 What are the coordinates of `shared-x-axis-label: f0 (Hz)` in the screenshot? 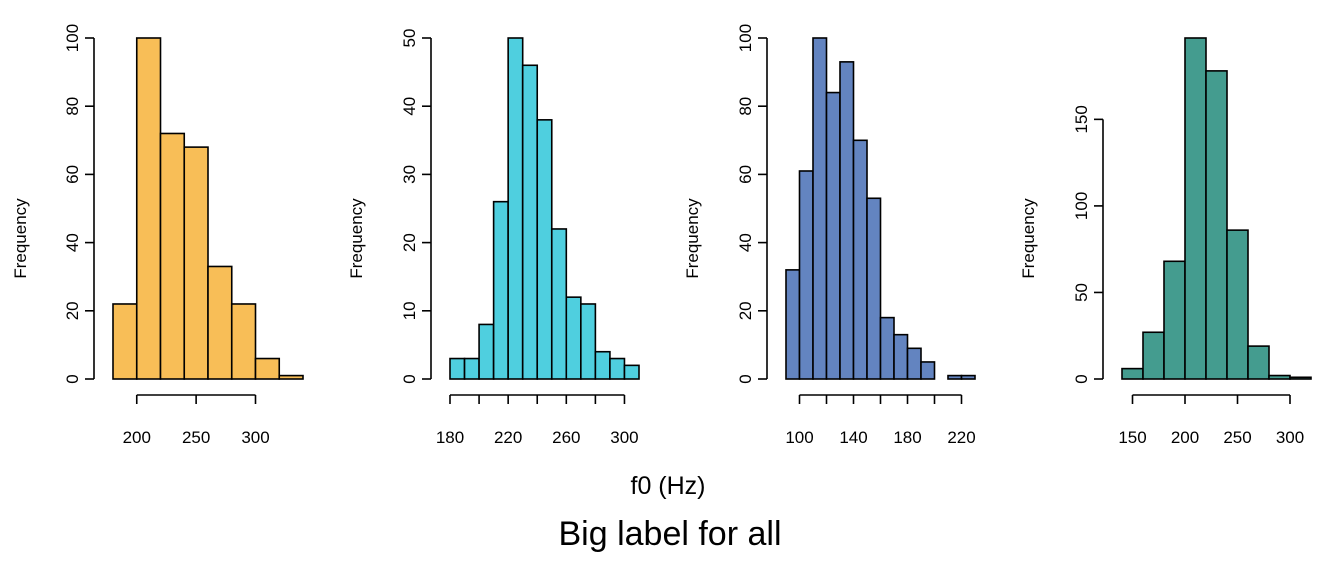 It's located at (668, 486).